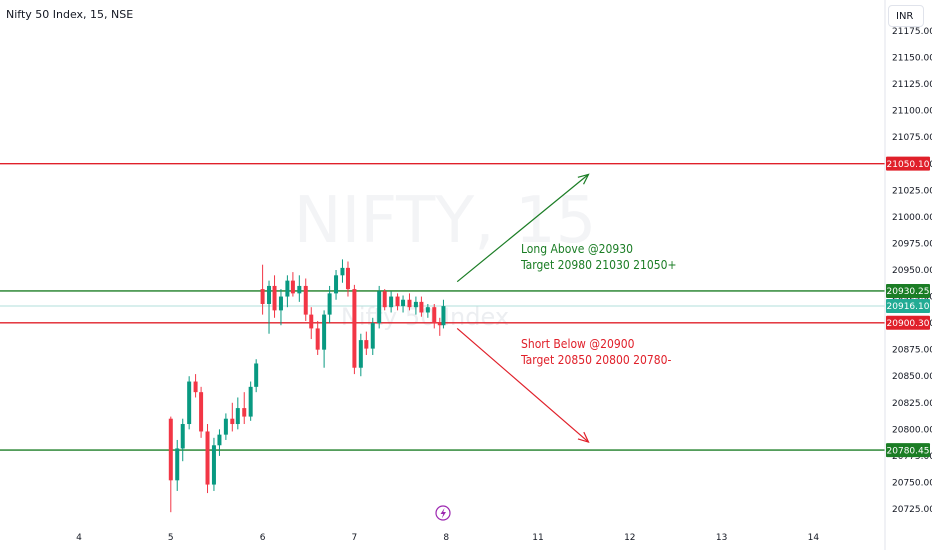 The width and height of the screenshot is (932, 550). Describe the element at coordinates (912, 404) in the screenshot. I see `y-tick-label: 20825.00` at that location.